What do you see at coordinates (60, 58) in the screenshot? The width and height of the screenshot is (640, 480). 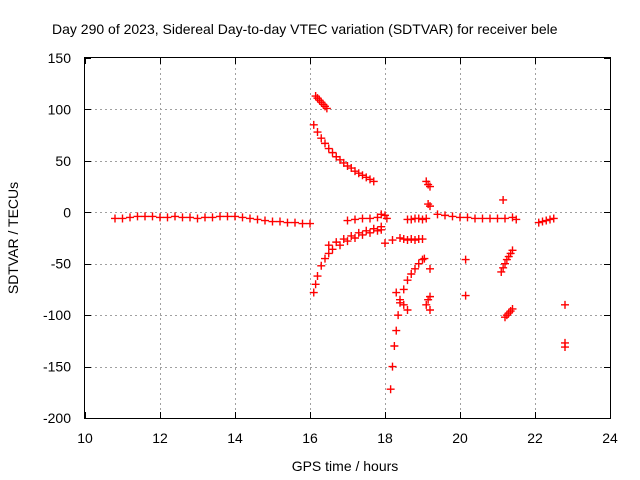 I see `y-tick-label: 150` at bounding box center [60, 58].